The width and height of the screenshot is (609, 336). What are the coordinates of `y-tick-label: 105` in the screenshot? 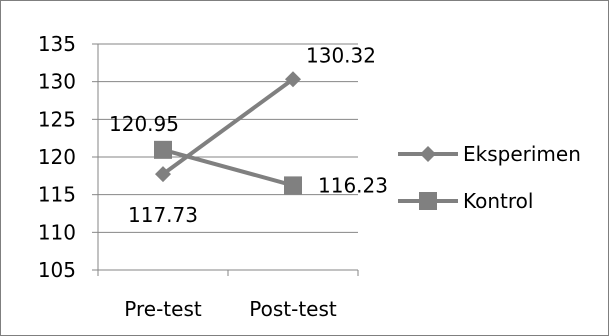 It's located at (57, 270).